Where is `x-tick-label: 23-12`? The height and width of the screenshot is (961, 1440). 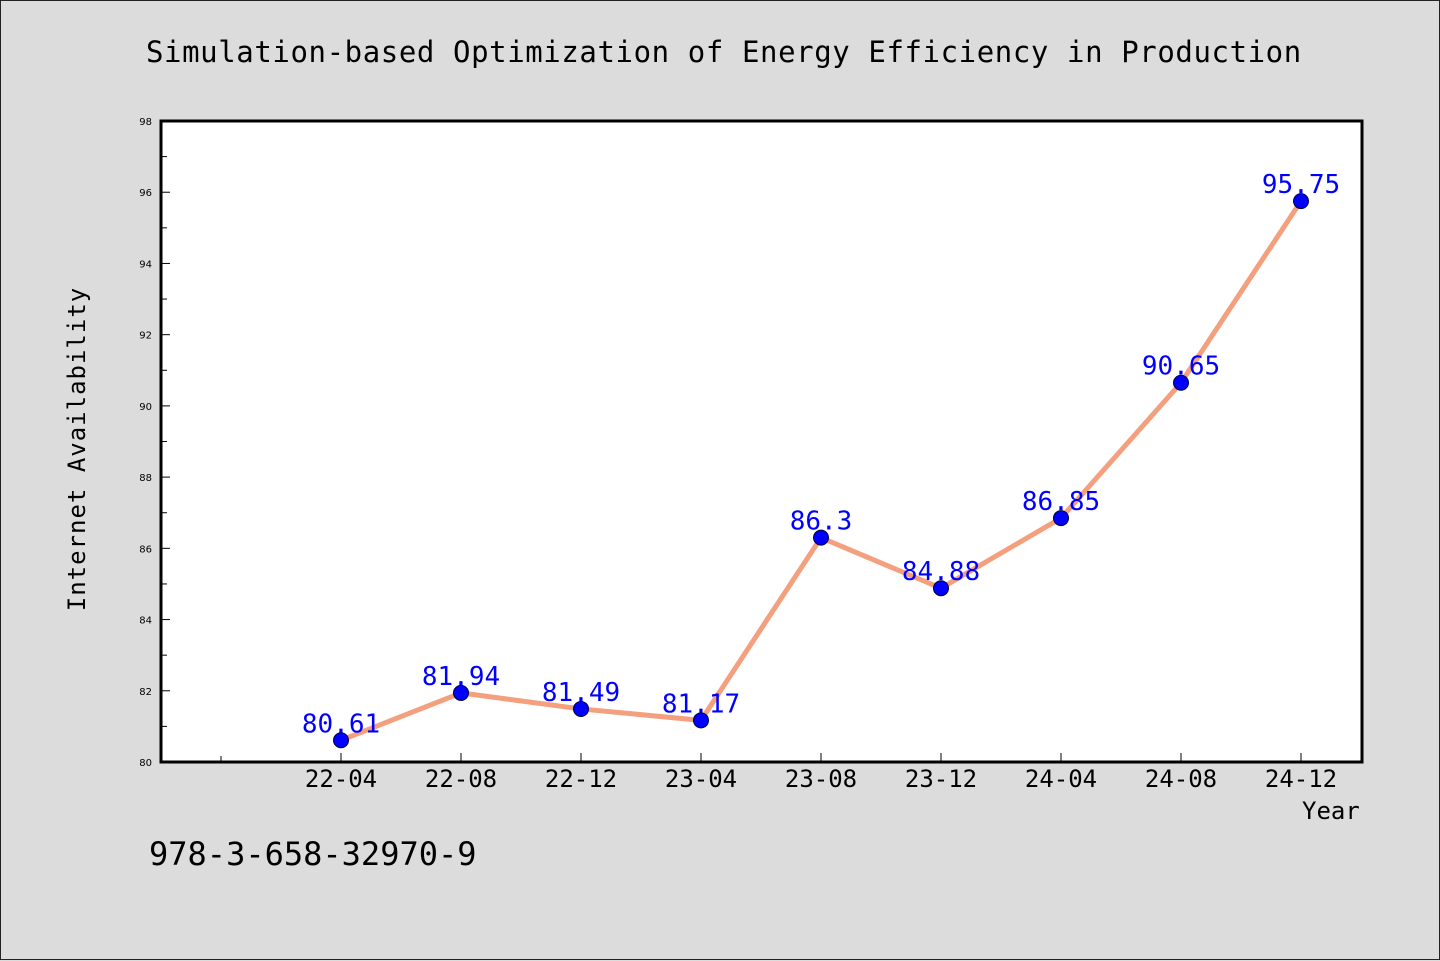
x-tick-label: 23-12 is located at coordinates (941, 779).